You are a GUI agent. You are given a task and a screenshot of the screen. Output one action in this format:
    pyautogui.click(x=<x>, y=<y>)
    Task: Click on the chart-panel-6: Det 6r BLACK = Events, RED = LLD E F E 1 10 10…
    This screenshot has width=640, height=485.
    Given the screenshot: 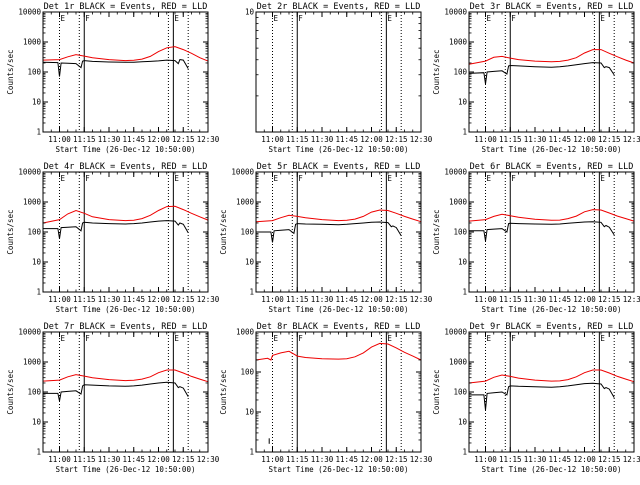 What is the action you would take?
    pyautogui.click(x=536, y=238)
    